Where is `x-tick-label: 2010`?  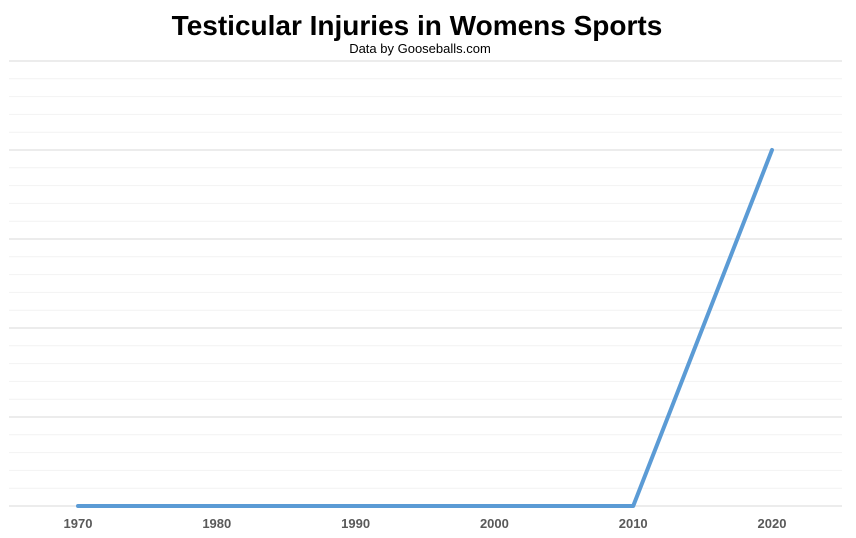 x-tick-label: 2010 is located at coordinates (633, 523).